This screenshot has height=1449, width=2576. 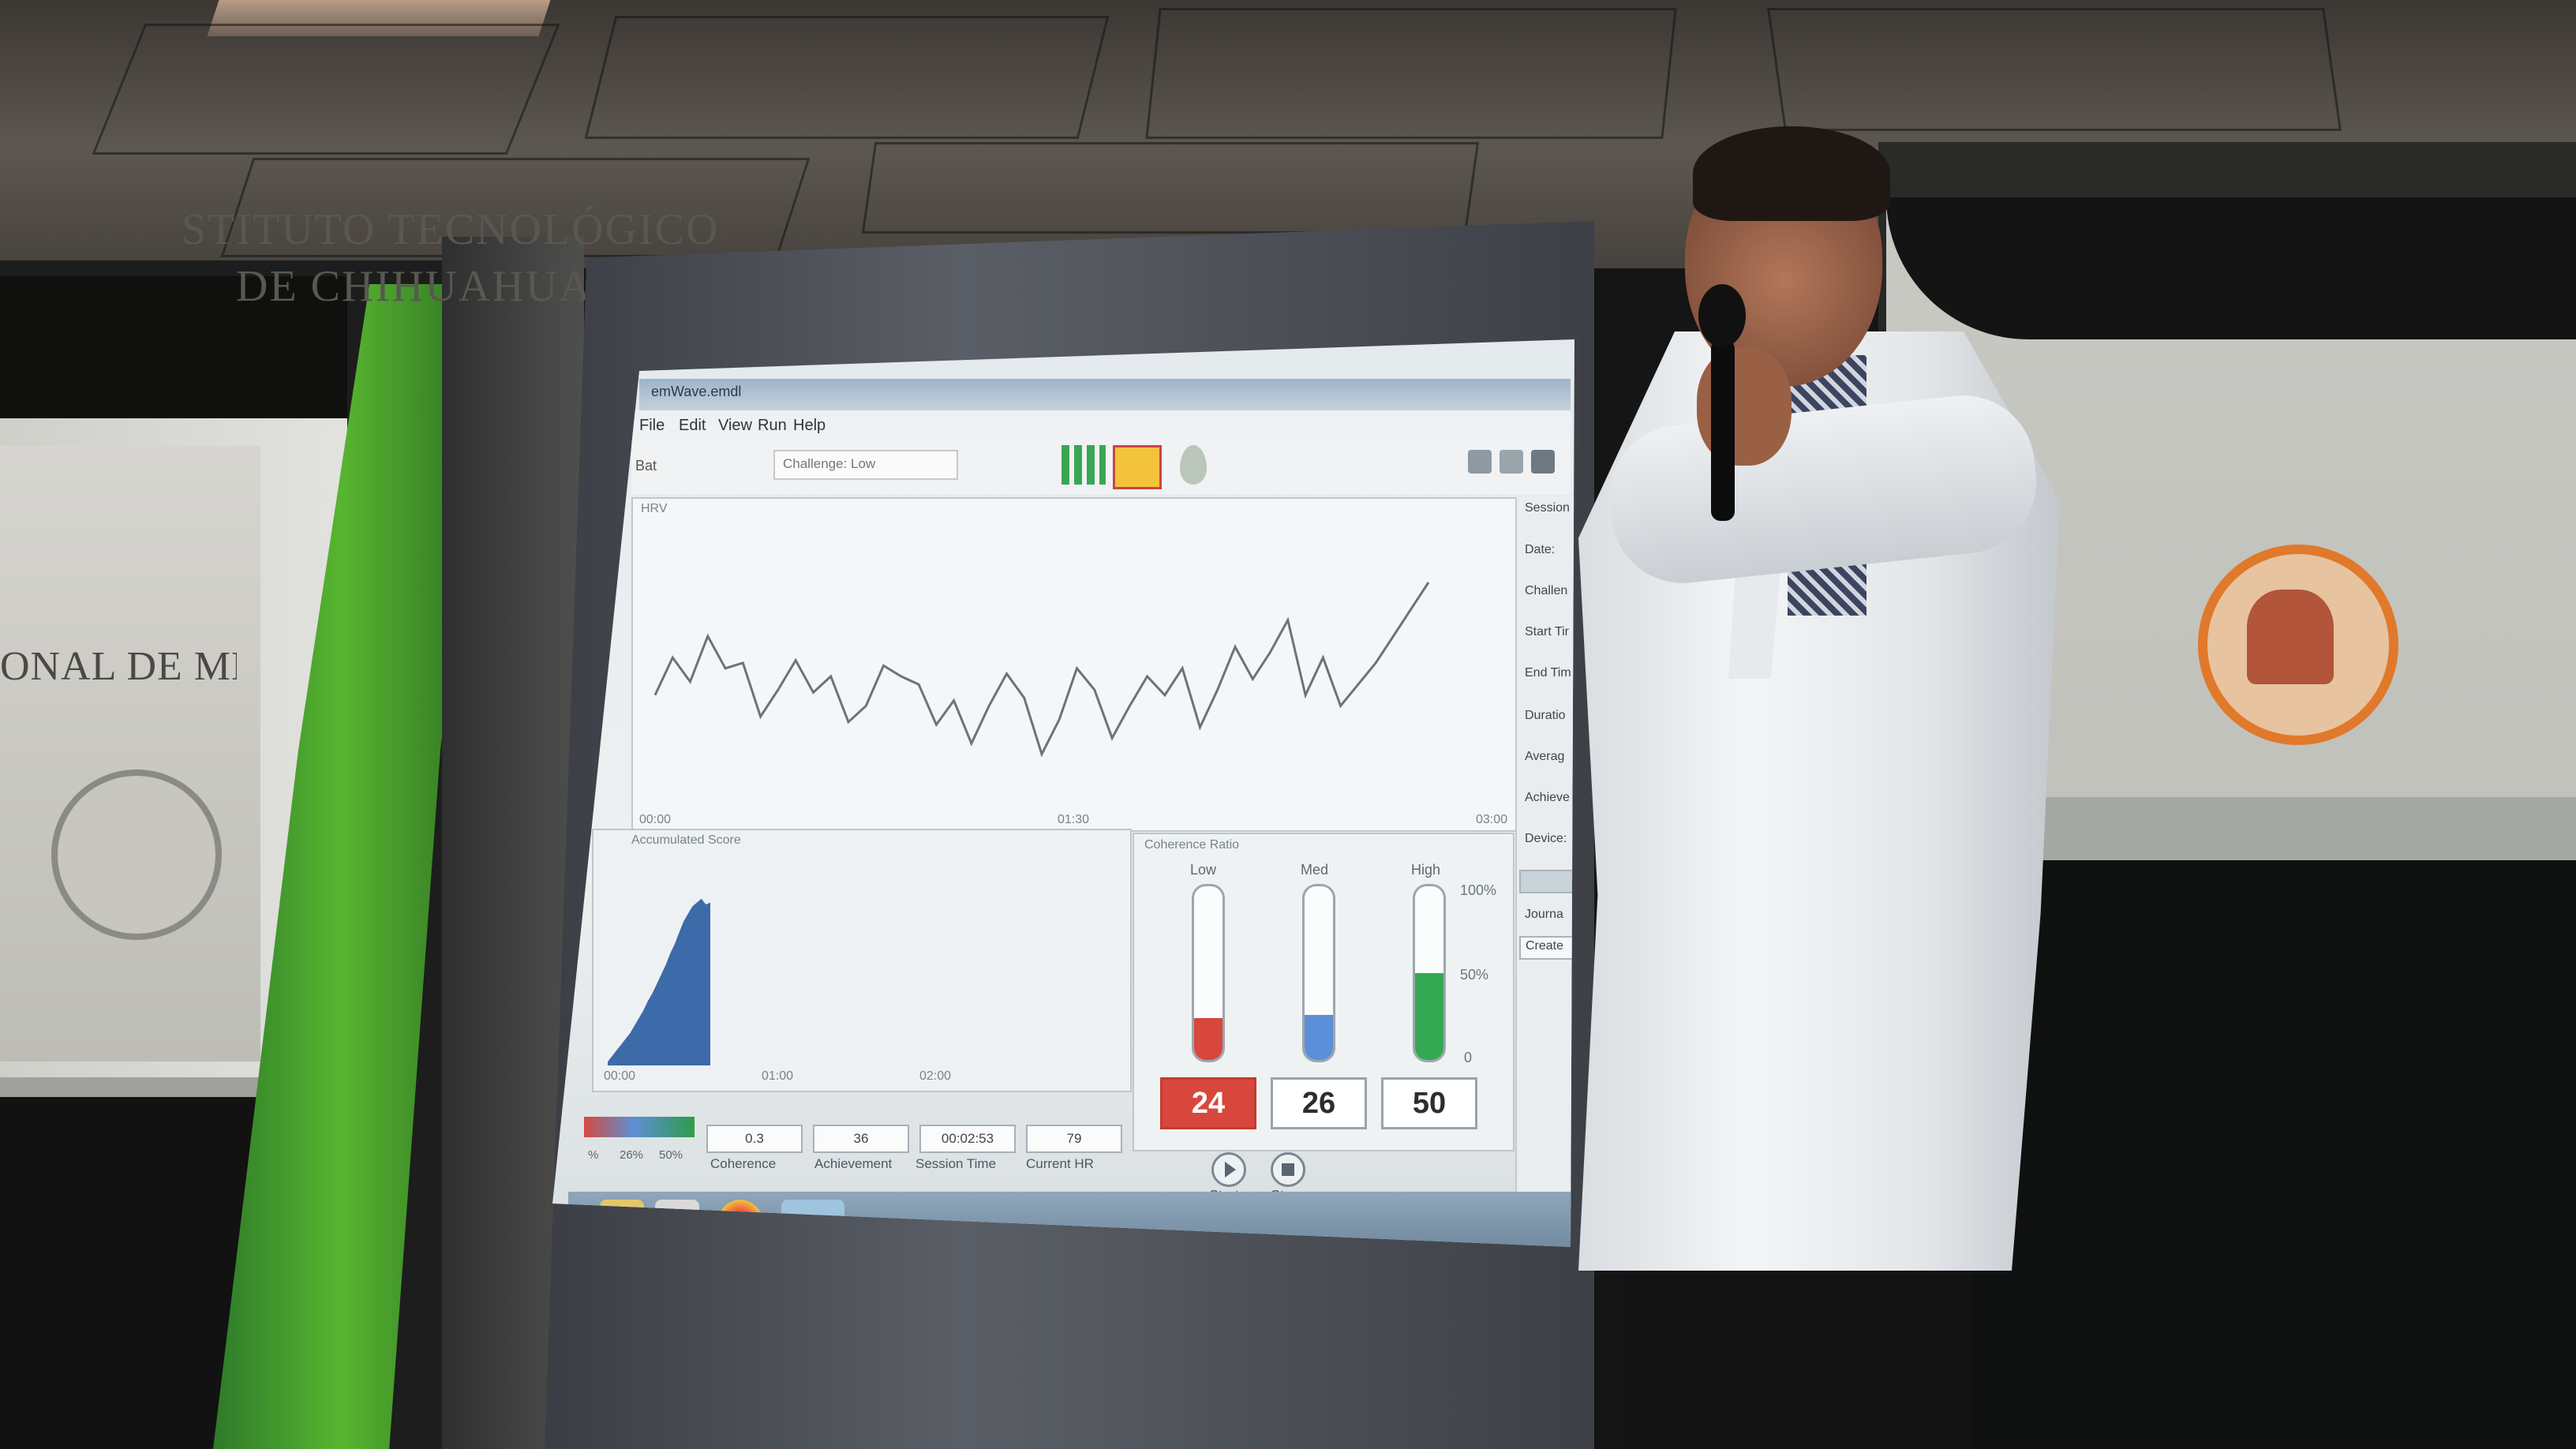 I want to click on acc-x-tick: 02:00, so click(x=935, y=1076).